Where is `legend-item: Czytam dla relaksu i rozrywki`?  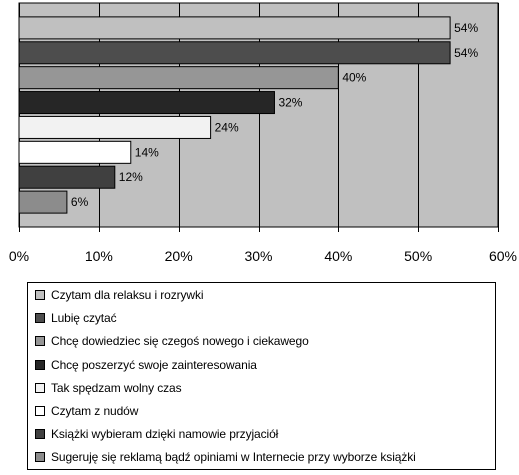 legend-item: Czytam dla relaksu i rozrywki is located at coordinates (119, 295).